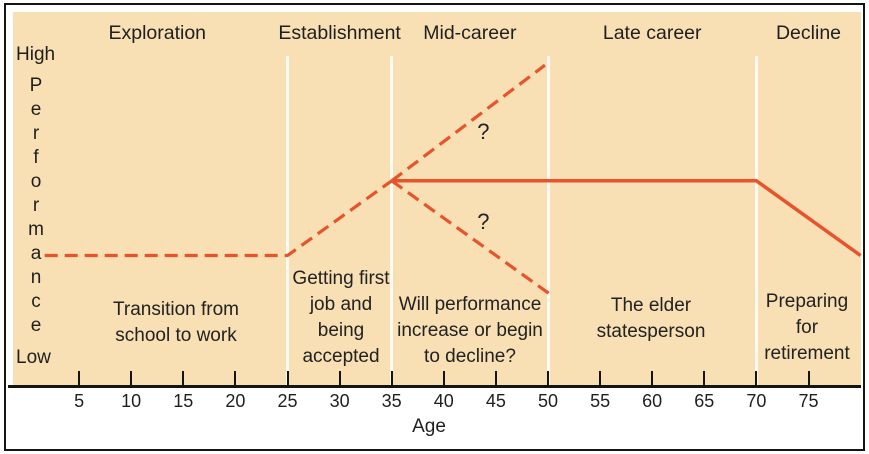  What do you see at coordinates (443, 401) in the screenshot?
I see `x-tick-label: 40` at bounding box center [443, 401].